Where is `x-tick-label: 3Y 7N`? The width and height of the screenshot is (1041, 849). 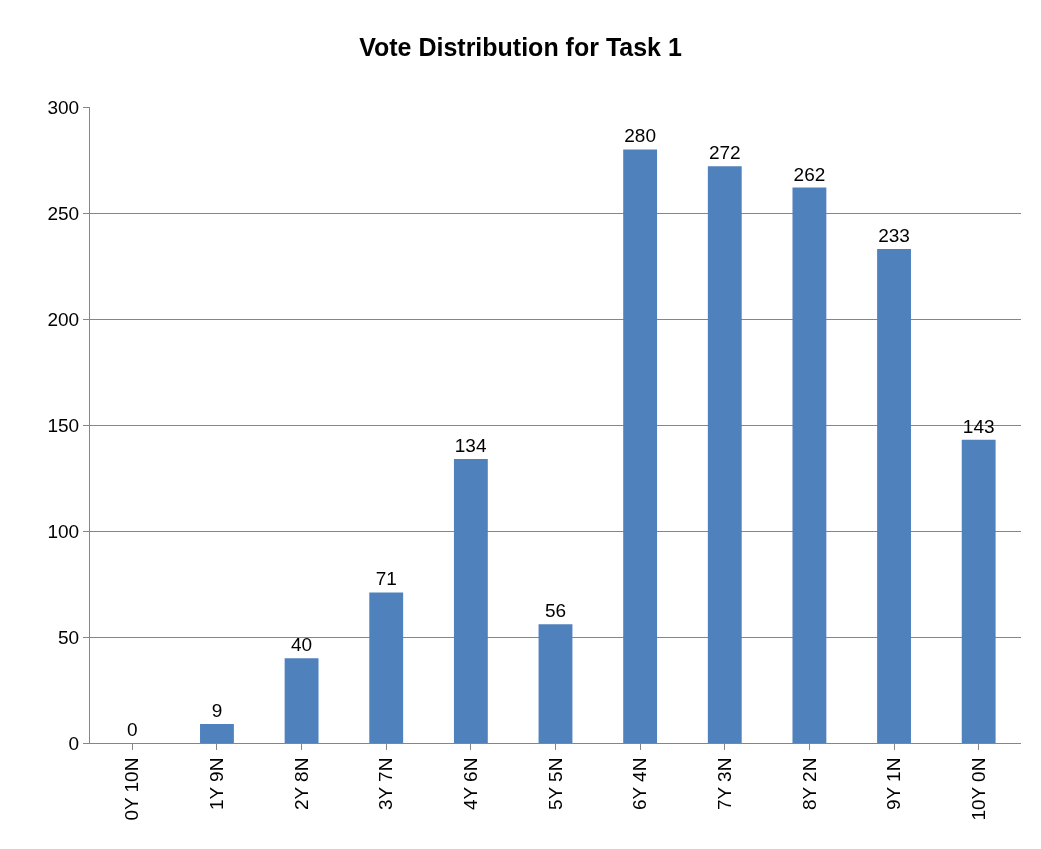 x-tick-label: 3Y 7N is located at coordinates (386, 784).